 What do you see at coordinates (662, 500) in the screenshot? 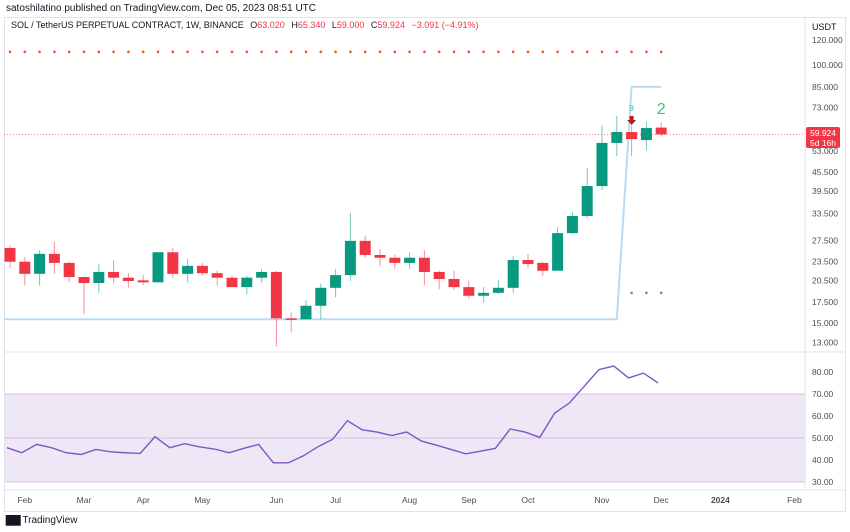
I see `time-tick-label: Dec` at bounding box center [662, 500].